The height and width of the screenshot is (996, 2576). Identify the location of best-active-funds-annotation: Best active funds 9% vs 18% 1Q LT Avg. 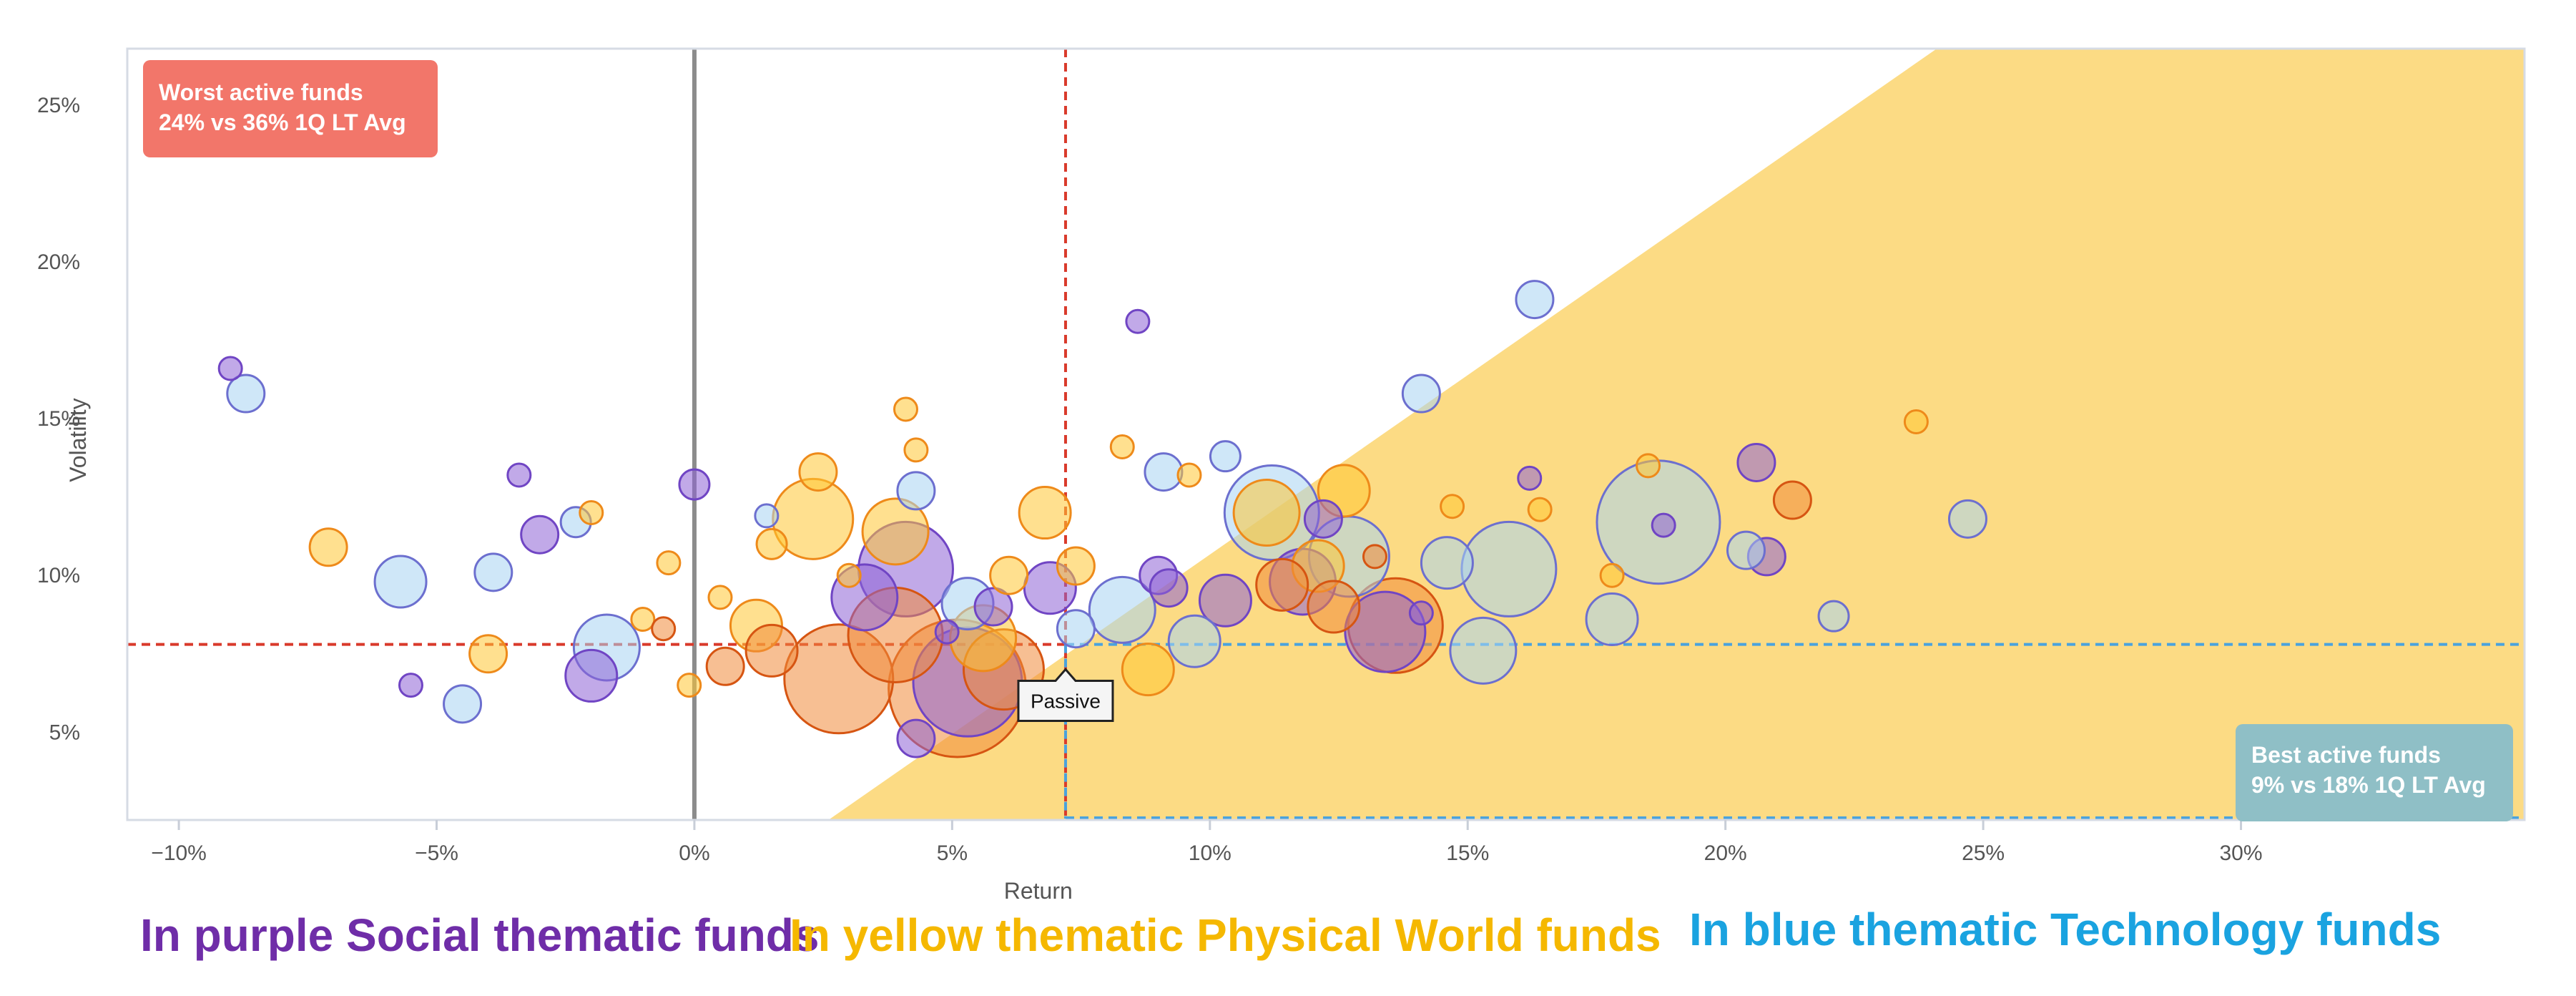
(2375, 773).